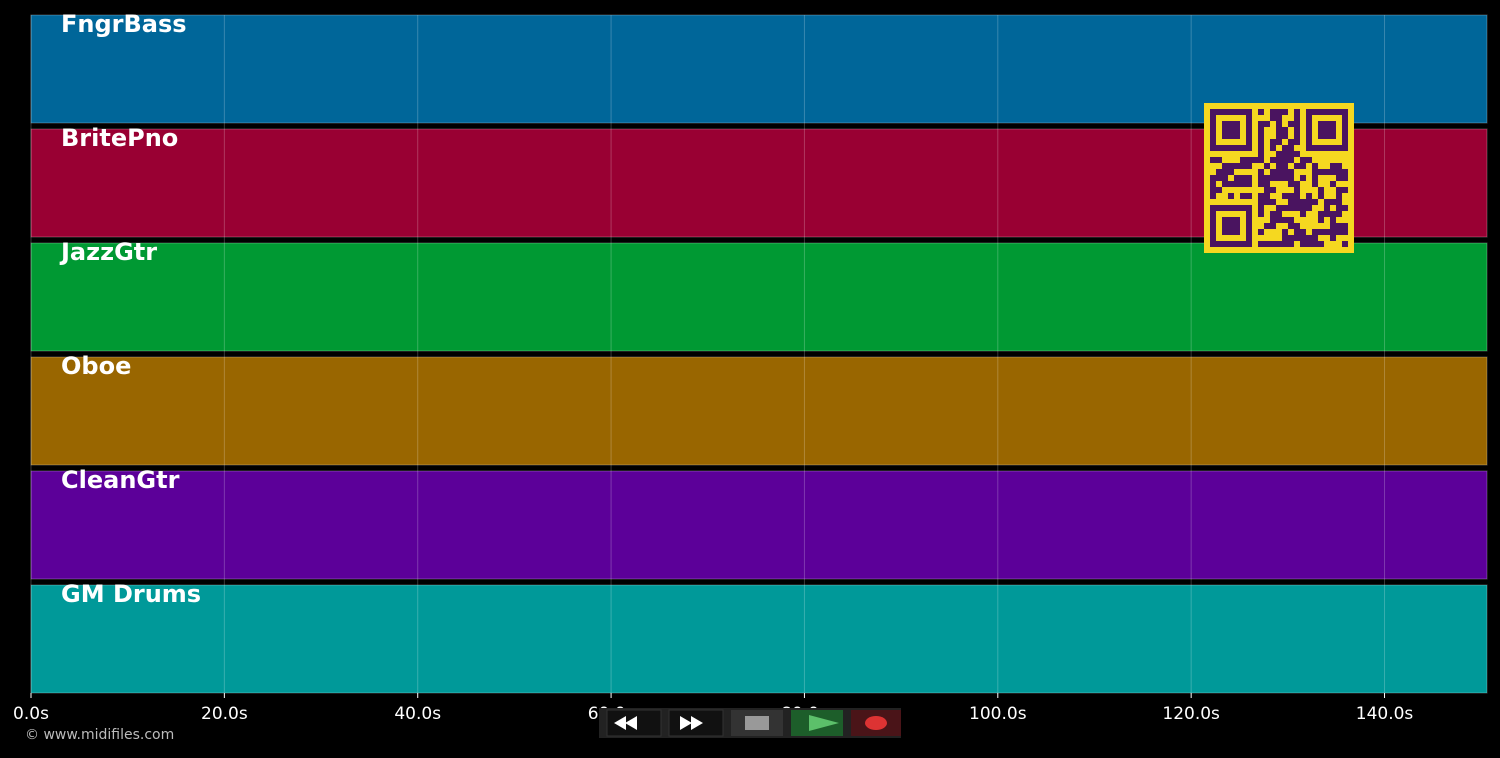 The image size is (1500, 758). I want to click on fast-forward-button, so click(696, 723).